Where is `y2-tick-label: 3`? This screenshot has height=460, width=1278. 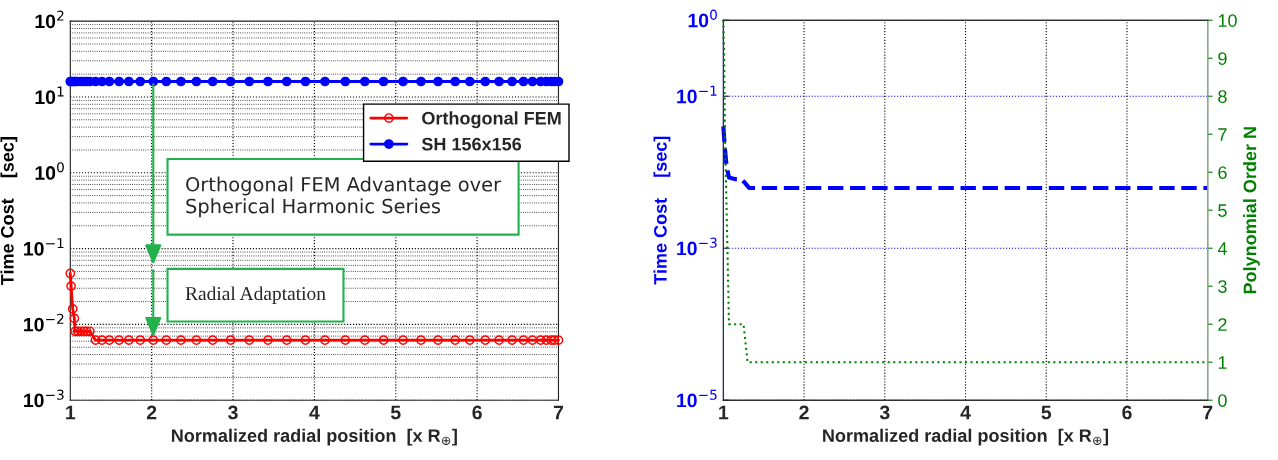 y2-tick-label: 3 is located at coordinates (1222, 286).